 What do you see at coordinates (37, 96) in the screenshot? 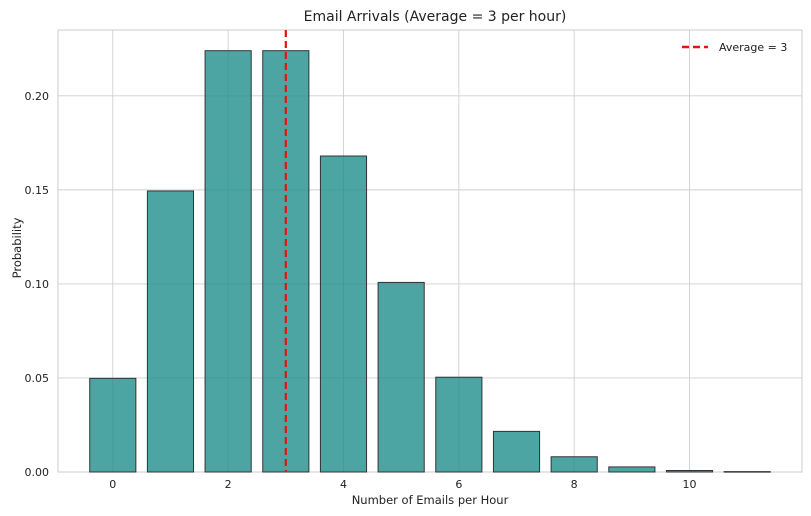
I see `y-tick-label: 0.20` at bounding box center [37, 96].